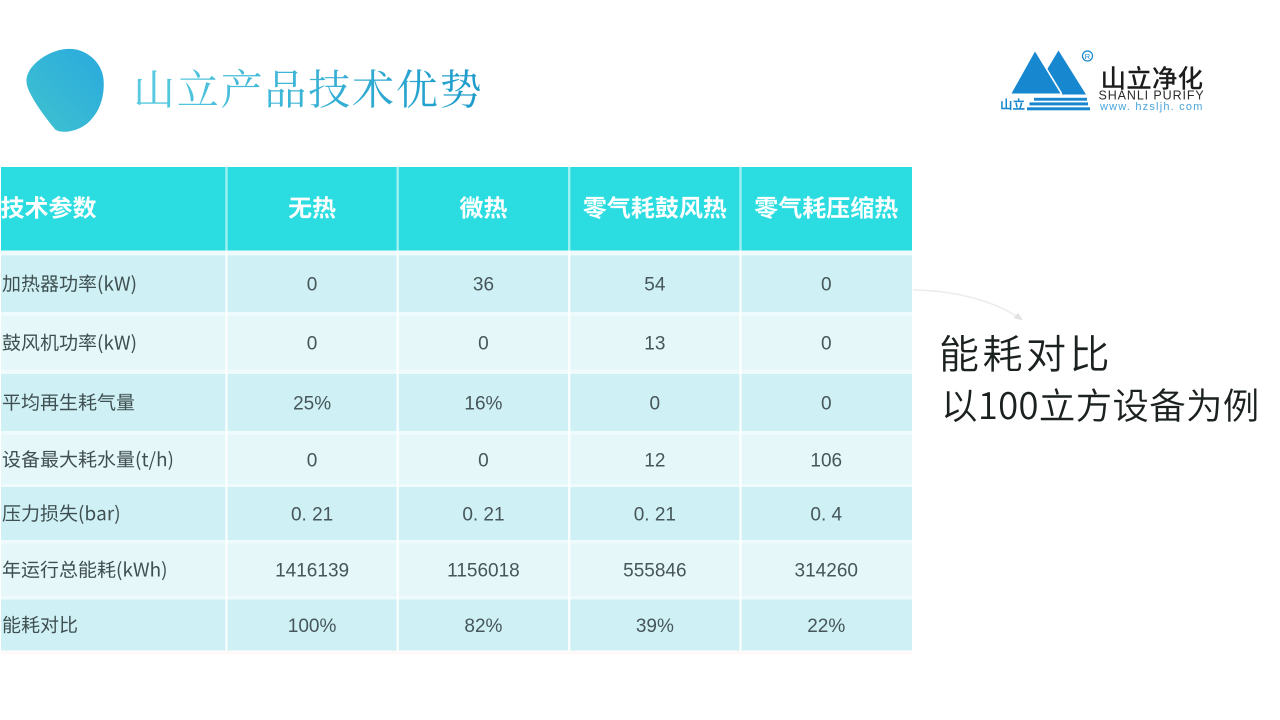 This screenshot has width=1280, height=720. Describe the element at coordinates (1151, 107) in the screenshot. I see `svg-text: www. hzsljh. com` at that location.